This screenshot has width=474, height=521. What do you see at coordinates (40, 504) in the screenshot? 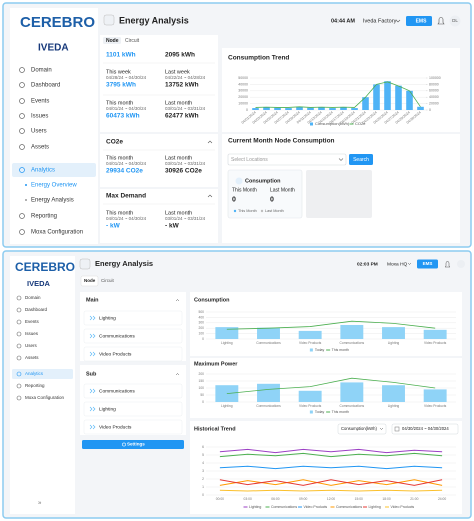
I see `collapse-toggle: »` at bounding box center [40, 504].